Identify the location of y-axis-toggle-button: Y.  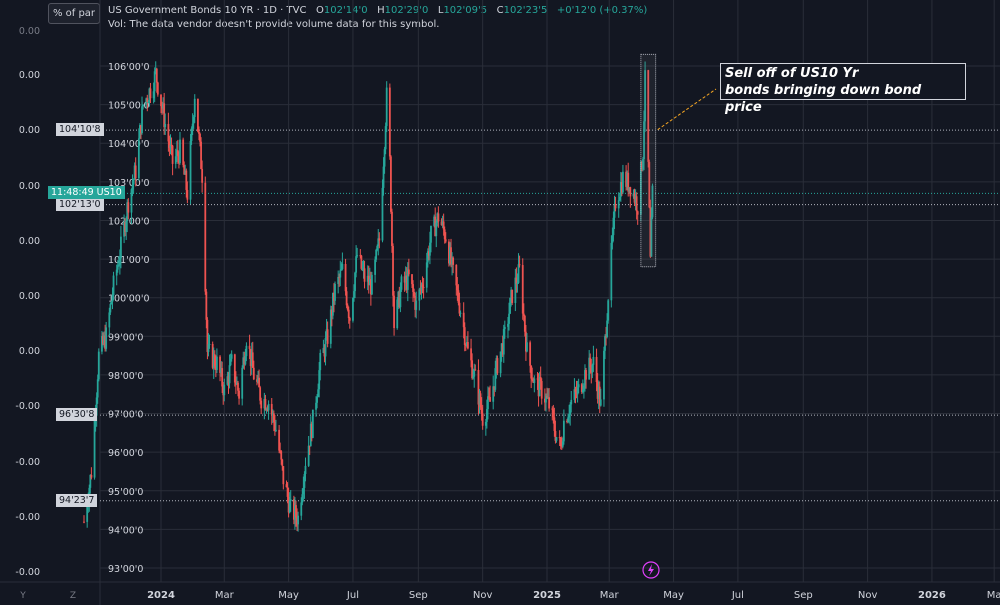
(23, 596).